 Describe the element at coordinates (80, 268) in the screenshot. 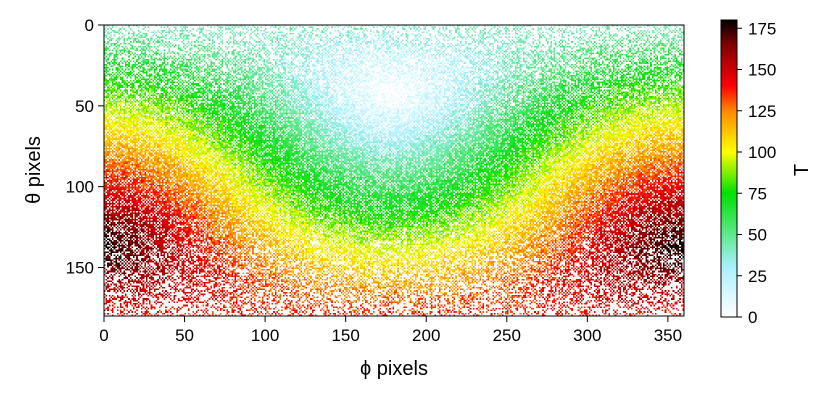

I see `y-tick-label: 150` at that location.